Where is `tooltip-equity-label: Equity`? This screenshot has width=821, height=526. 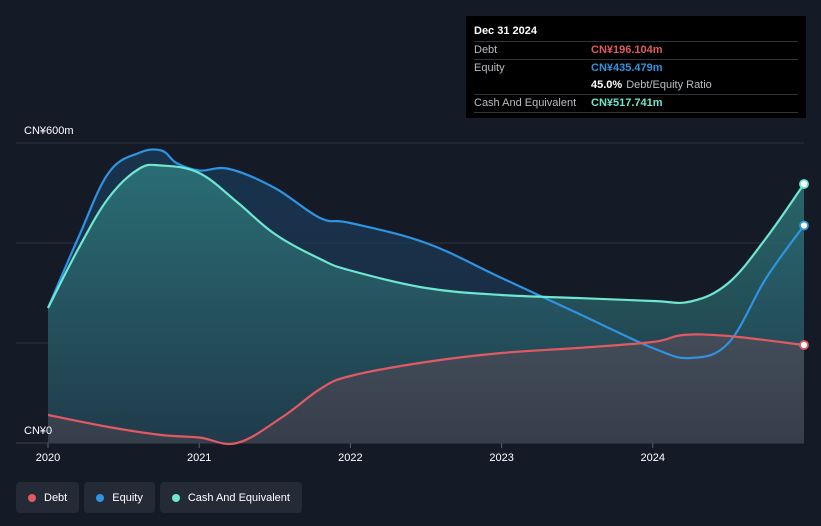
tooltip-equity-label: Equity is located at coordinates (489, 68).